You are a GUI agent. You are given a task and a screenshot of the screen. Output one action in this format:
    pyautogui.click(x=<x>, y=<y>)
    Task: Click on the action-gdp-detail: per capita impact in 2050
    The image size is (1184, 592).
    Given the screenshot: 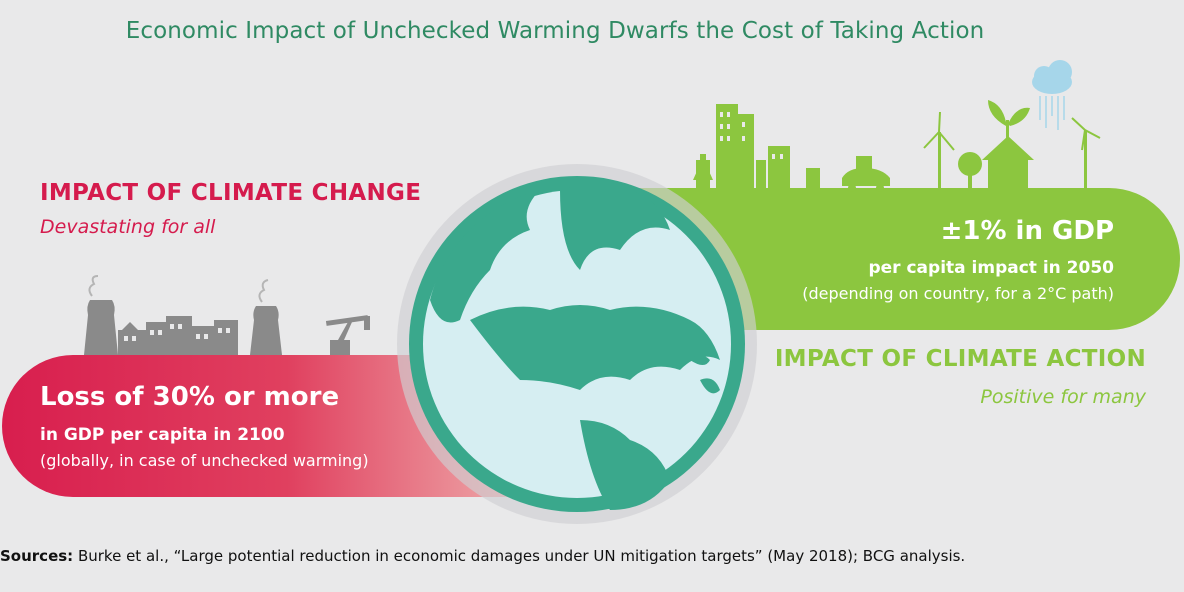 What is the action you would take?
    pyautogui.click(x=991, y=268)
    